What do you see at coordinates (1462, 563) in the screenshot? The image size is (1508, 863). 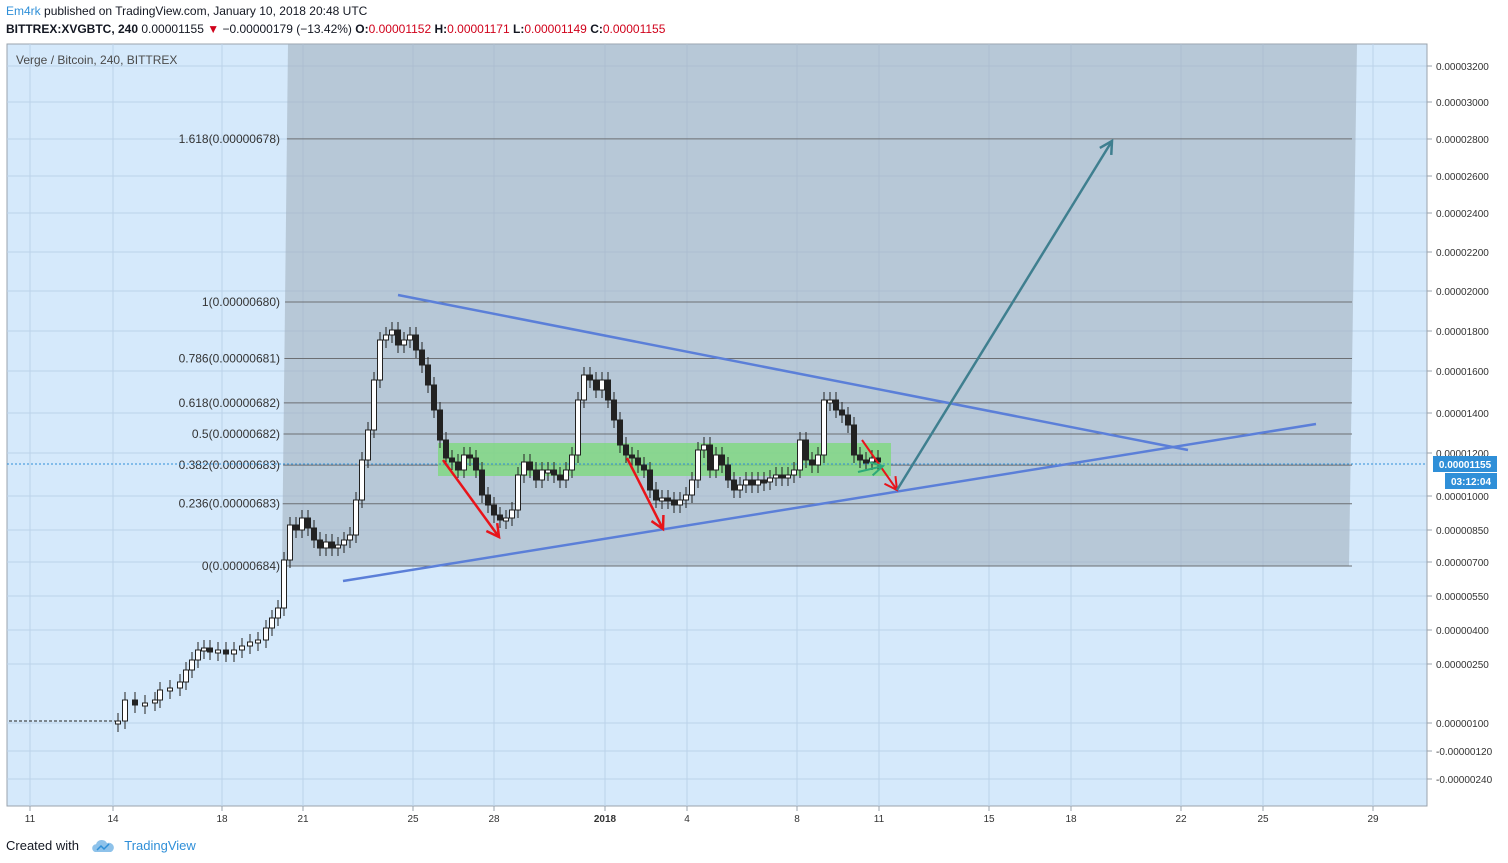 I see `y-tick-label: 0.00000700` at bounding box center [1462, 563].